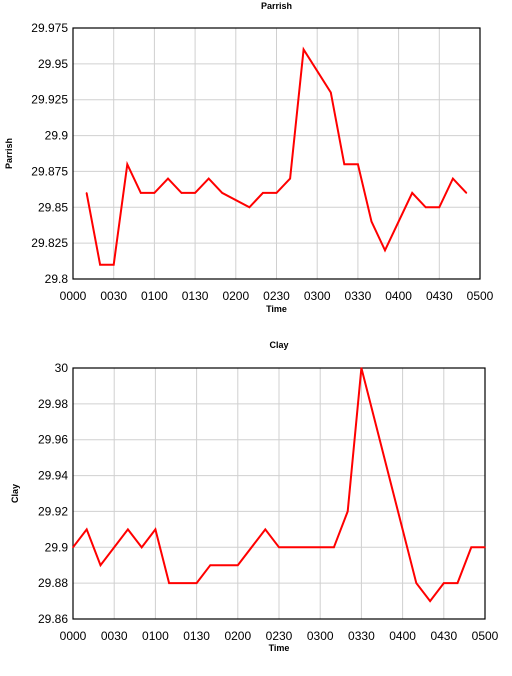  I want to click on y-axis-label: Parrish, so click(9, 153).